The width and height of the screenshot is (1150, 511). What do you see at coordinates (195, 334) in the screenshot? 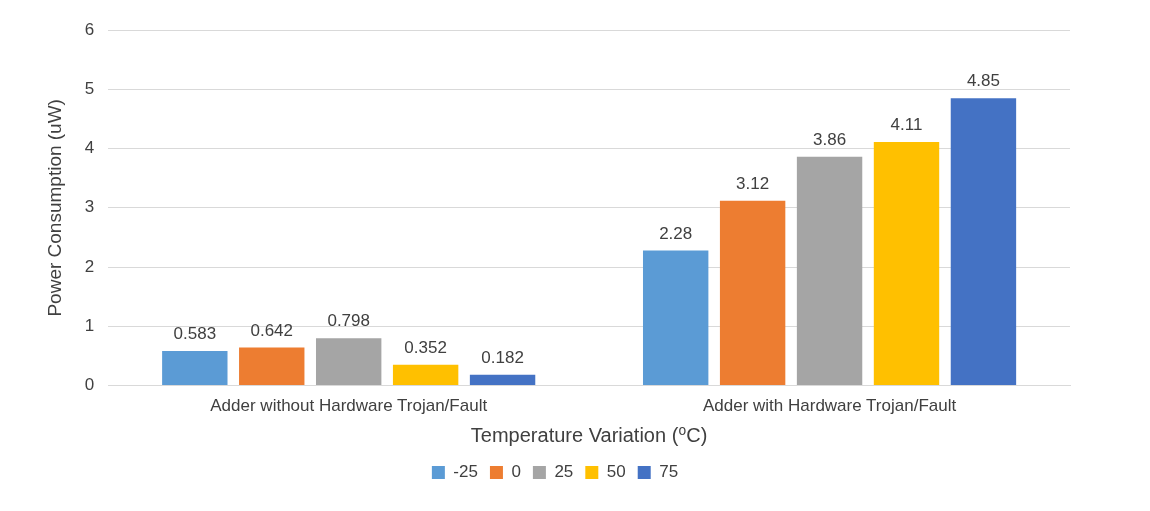
I see `data-label: 0.583` at bounding box center [195, 334].